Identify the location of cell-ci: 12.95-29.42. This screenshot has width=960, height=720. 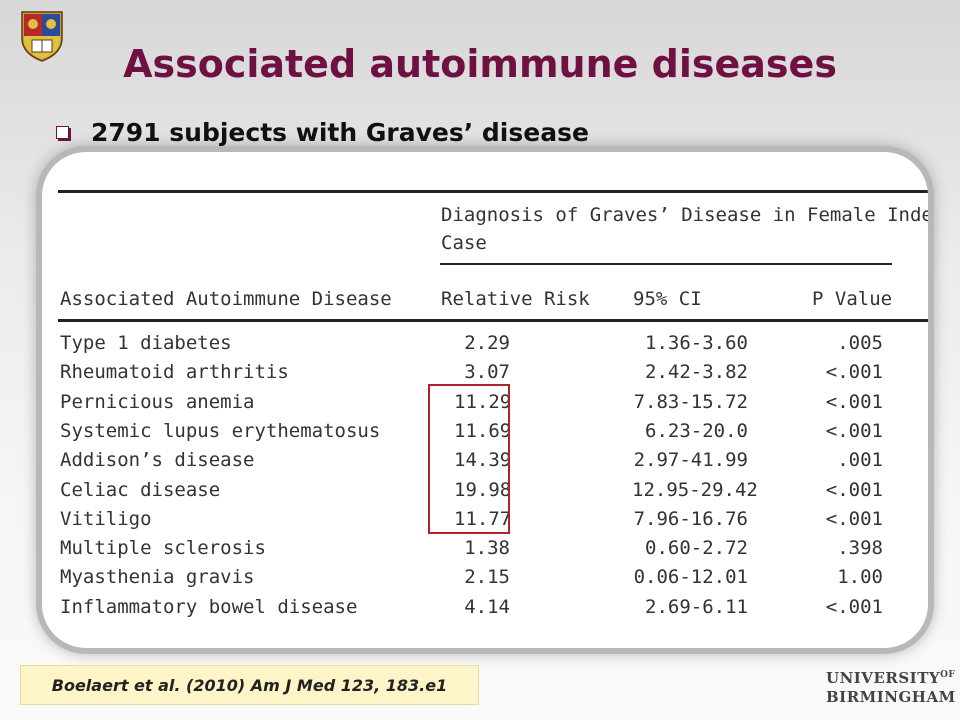
(695, 489).